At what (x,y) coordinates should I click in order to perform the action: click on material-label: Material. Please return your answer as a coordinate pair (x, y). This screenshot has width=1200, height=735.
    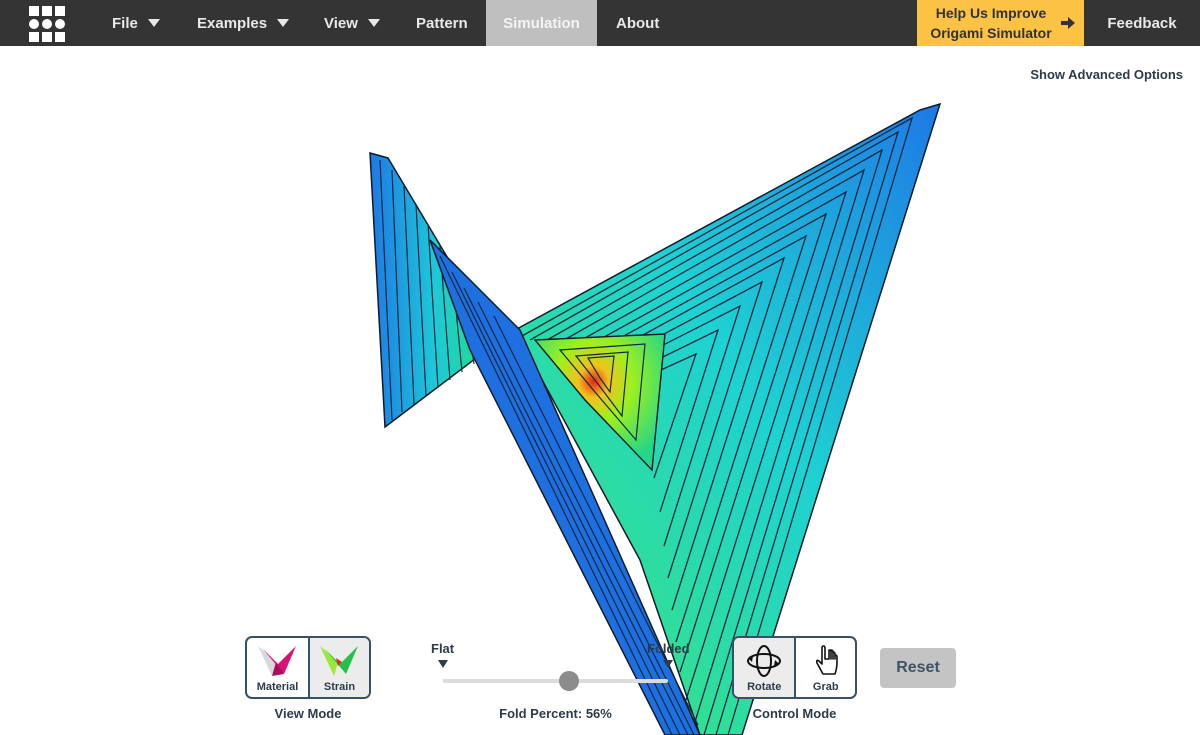
    Looking at the image, I should click on (277, 687).